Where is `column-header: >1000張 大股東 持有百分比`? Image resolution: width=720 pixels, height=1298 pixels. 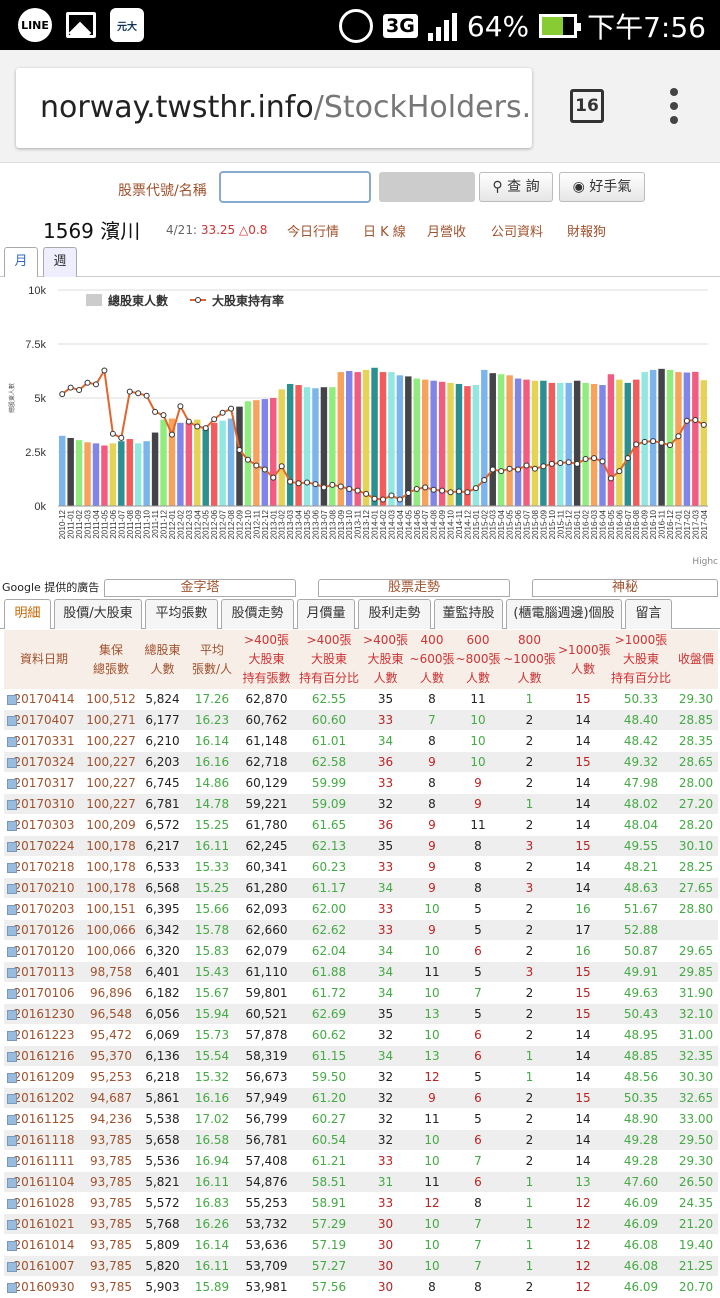
column-header: >1000張 大股東 持有百分比 is located at coordinates (641, 659).